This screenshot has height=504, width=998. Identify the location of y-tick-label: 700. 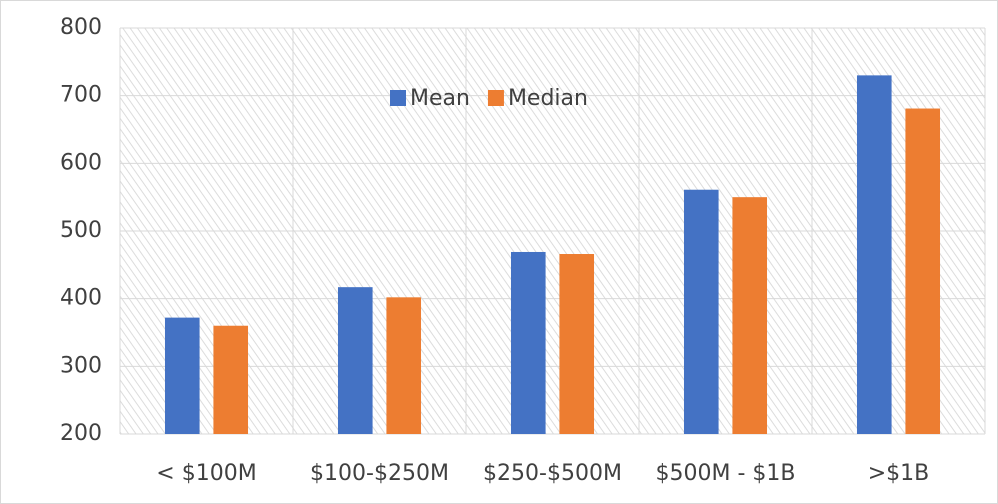
(81, 95).